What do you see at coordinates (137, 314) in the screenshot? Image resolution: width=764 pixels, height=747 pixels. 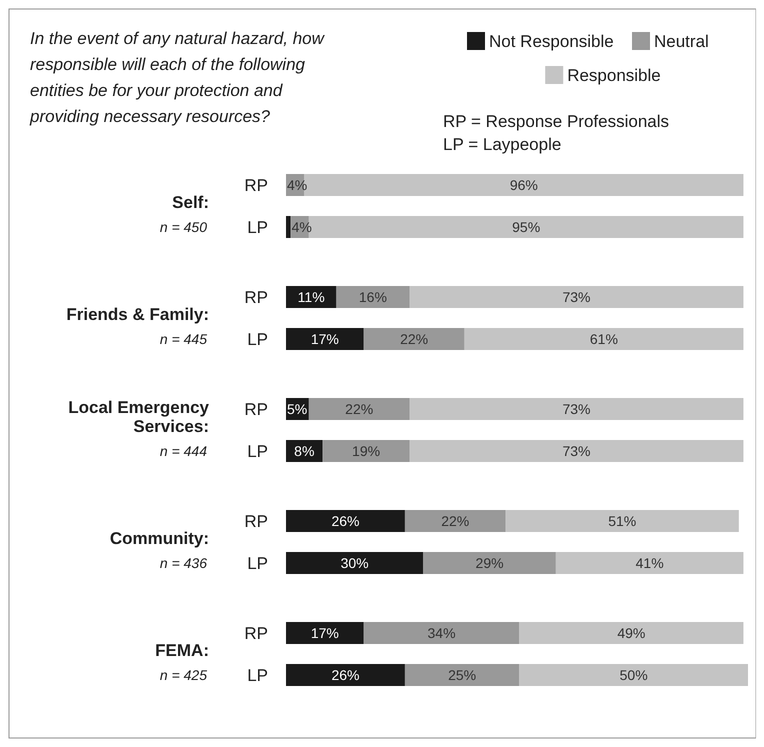 I see `text: Friends & Family:` at bounding box center [137, 314].